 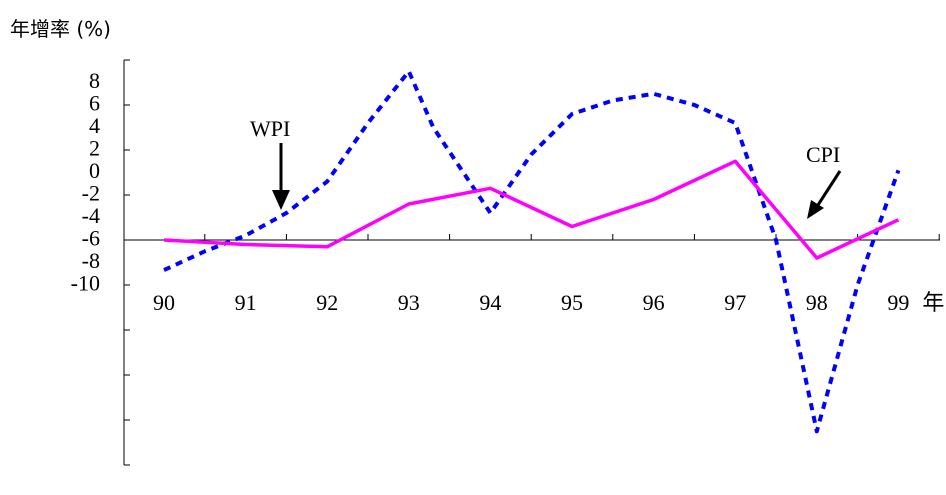 What do you see at coordinates (735, 302) in the screenshot?
I see `x-tick-label: 97` at bounding box center [735, 302].